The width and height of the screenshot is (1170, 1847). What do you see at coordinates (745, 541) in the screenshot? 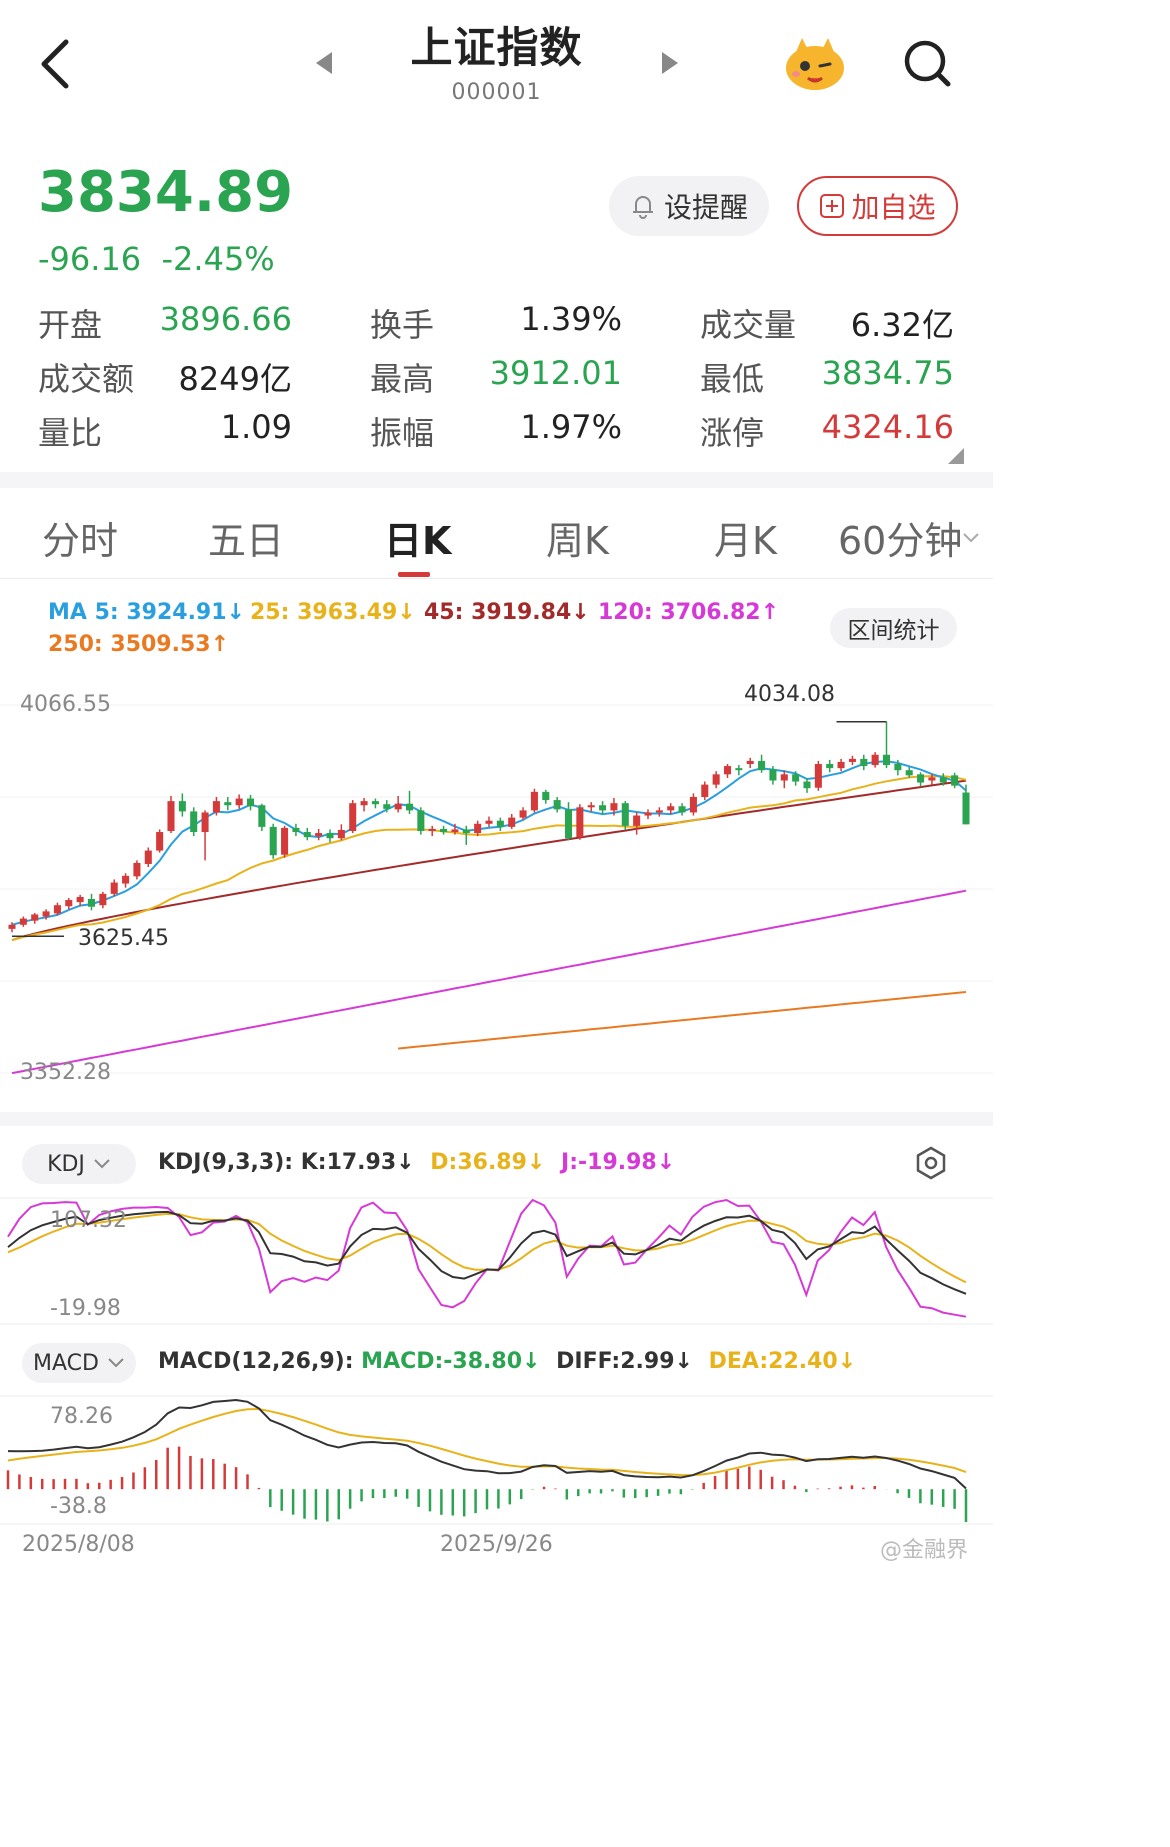
I see `tab-4: 月K` at bounding box center [745, 541].